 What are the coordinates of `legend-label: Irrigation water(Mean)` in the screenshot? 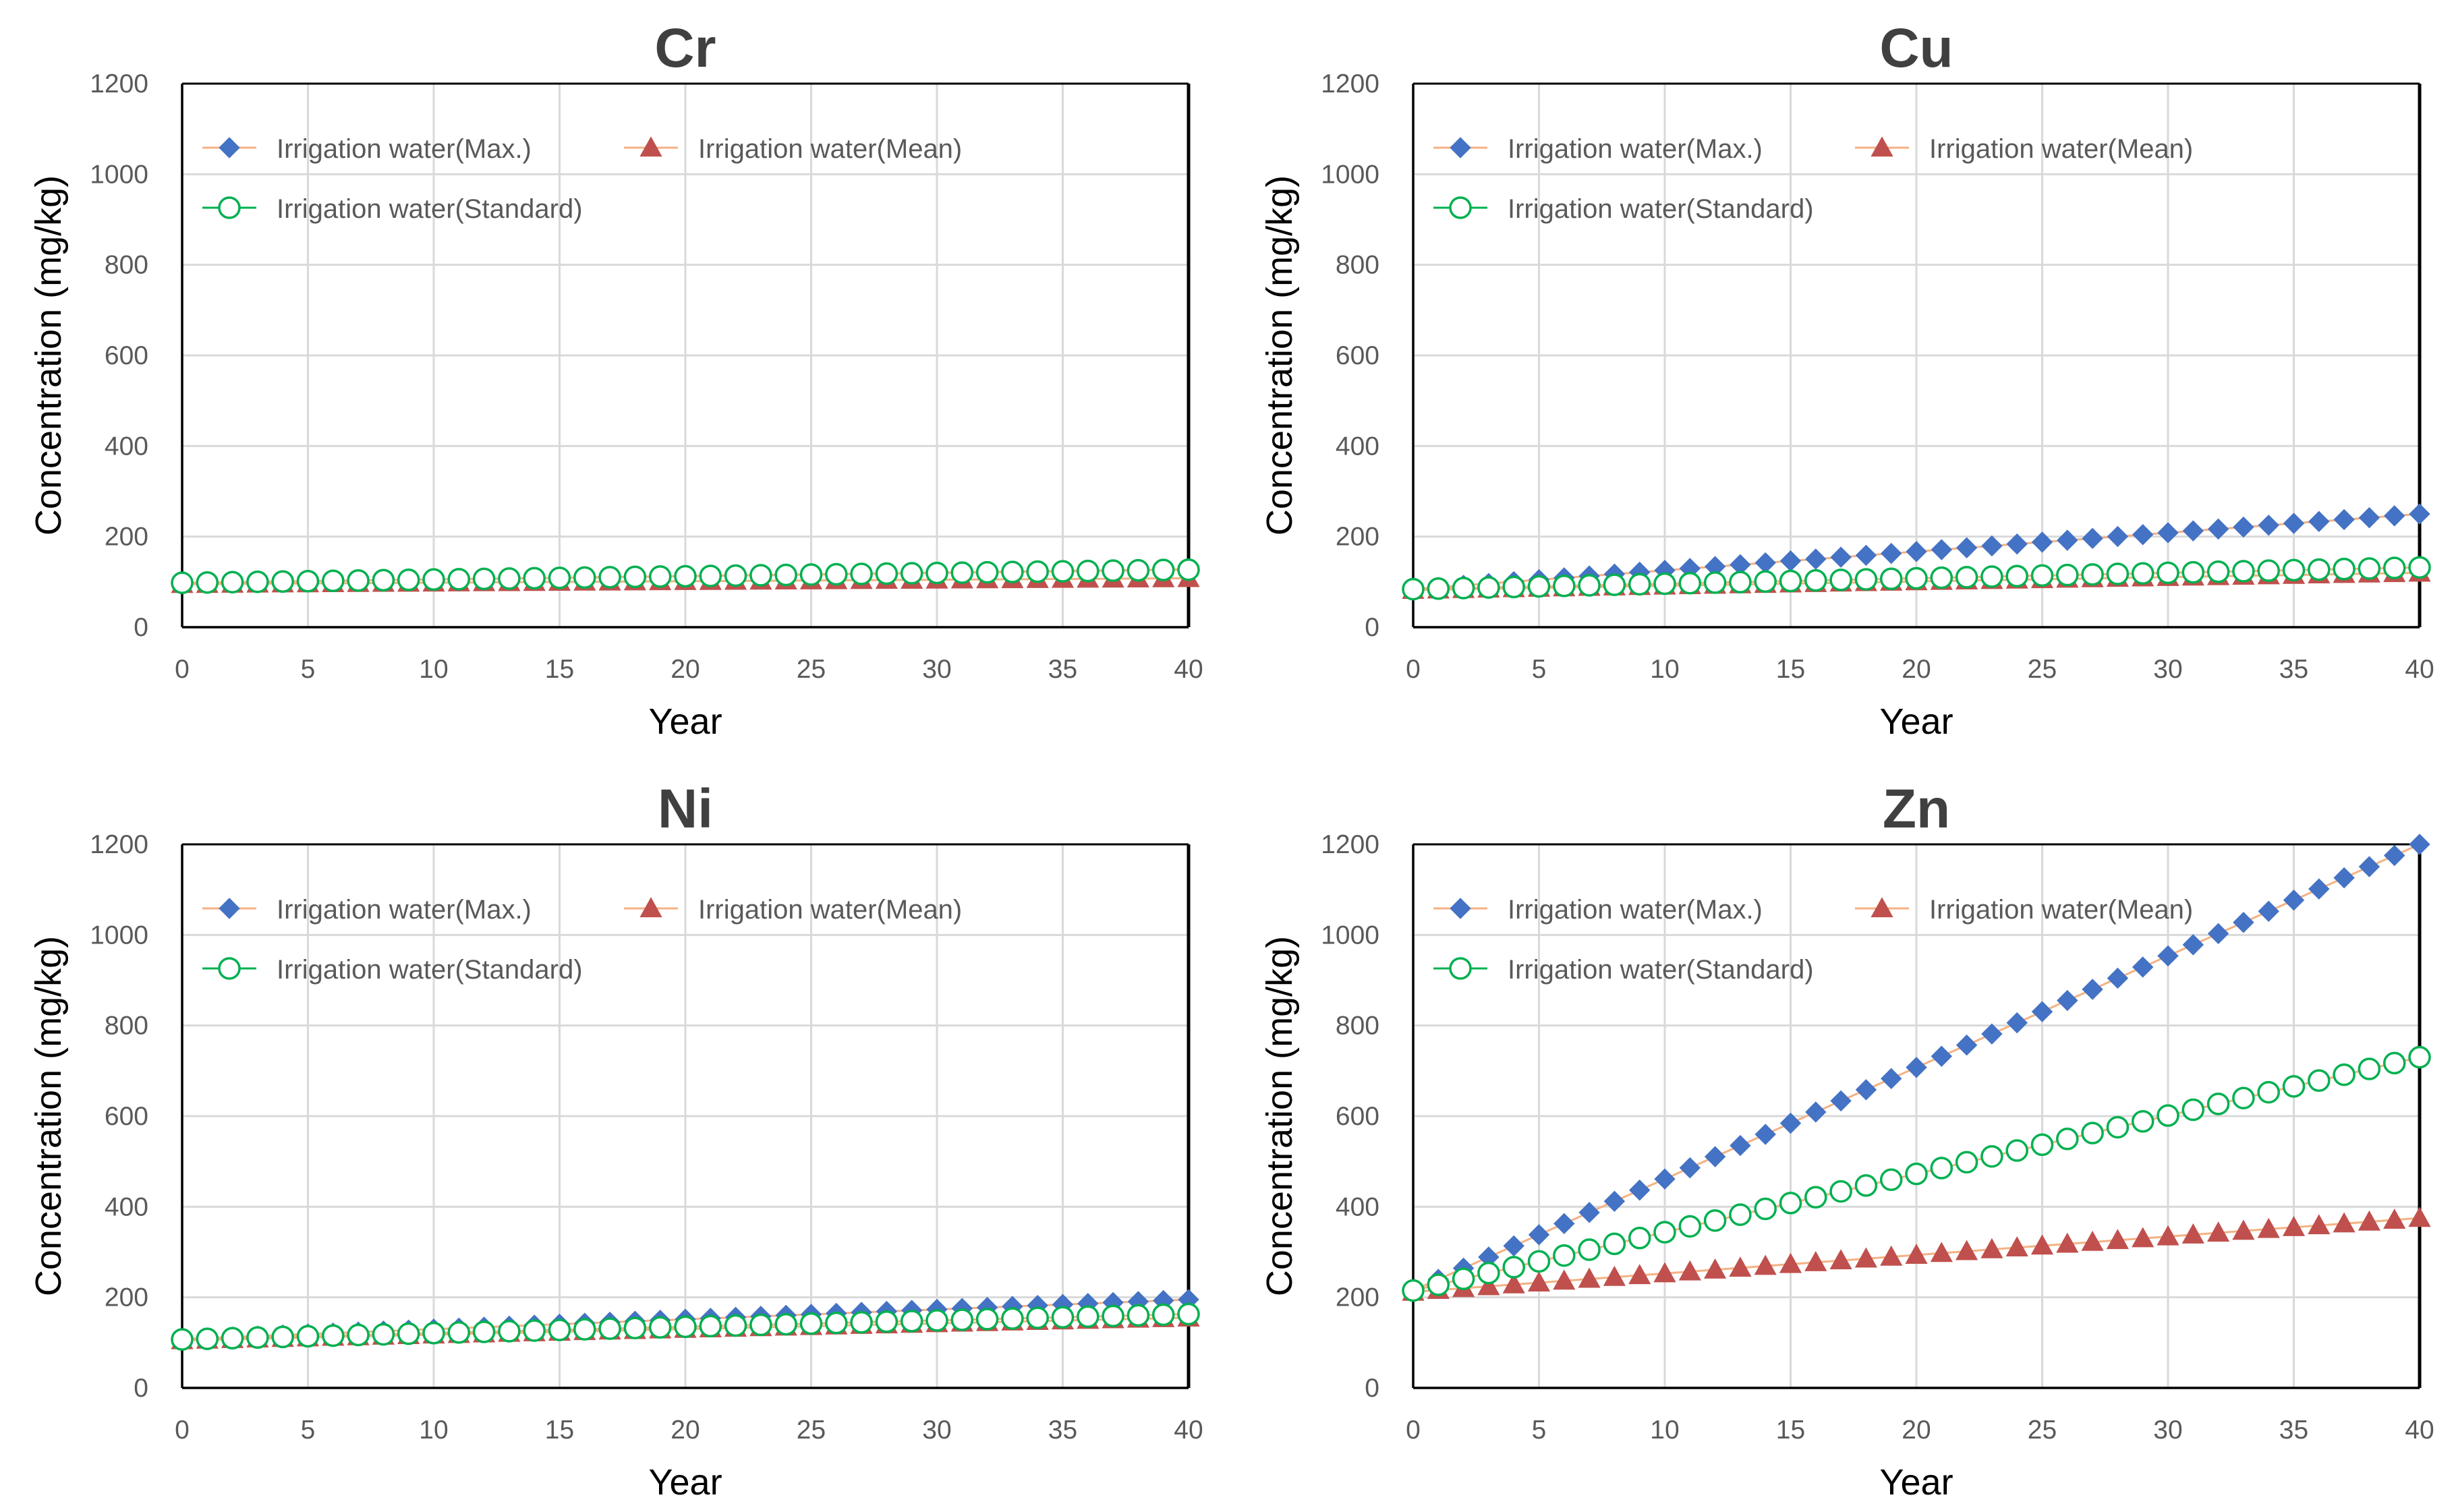 It's located at (830, 910).